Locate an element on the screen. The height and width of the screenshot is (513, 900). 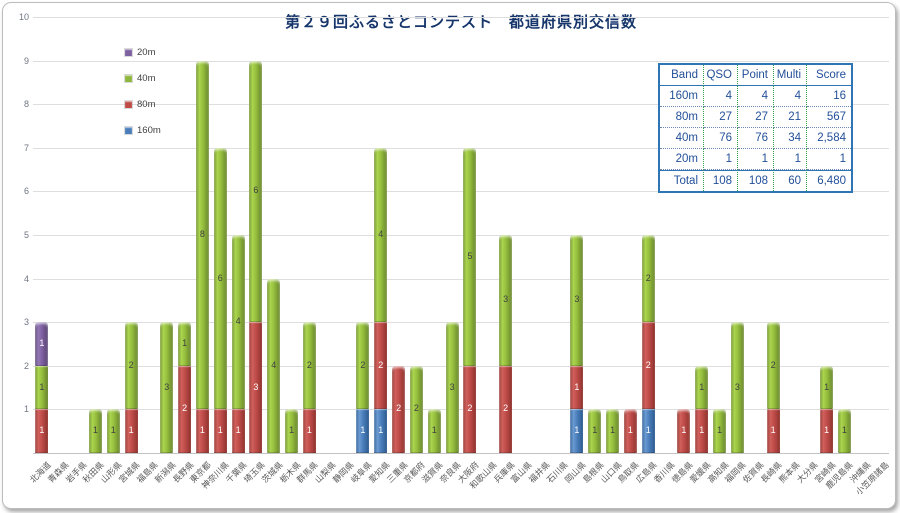
table-cell: 60 is located at coordinates (790, 180).